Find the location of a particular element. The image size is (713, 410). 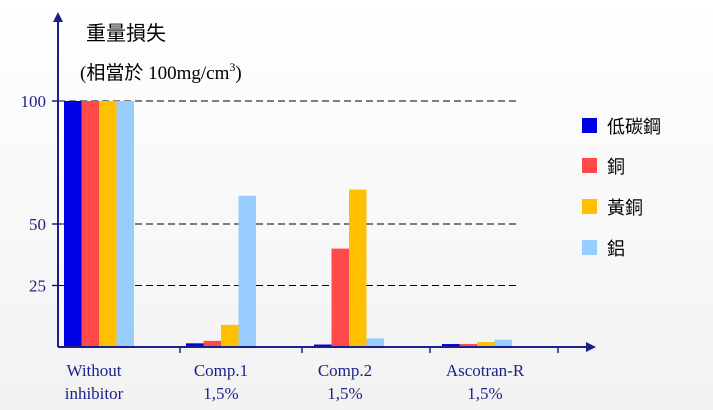

subtitle-superscript: 3 is located at coordinates (232, 67).